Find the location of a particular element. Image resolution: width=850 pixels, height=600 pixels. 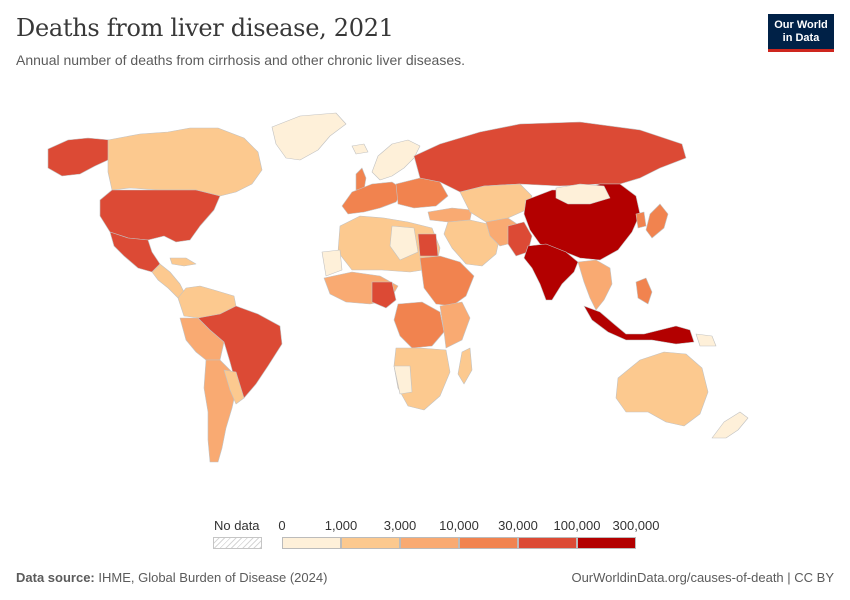

legend-no-data-label: No data is located at coordinates (237, 525).